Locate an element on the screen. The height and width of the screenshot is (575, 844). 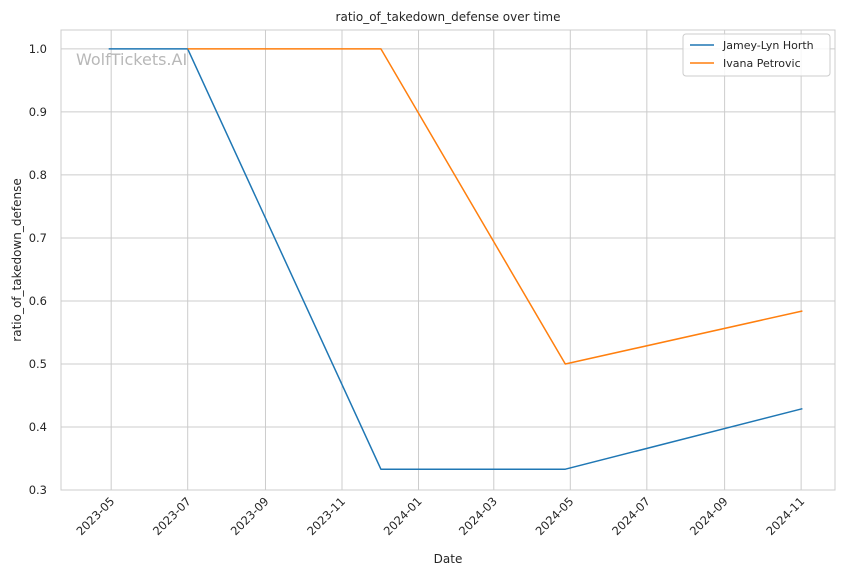
legend-label: Jamey-Lyn Horth is located at coordinates (768, 45).